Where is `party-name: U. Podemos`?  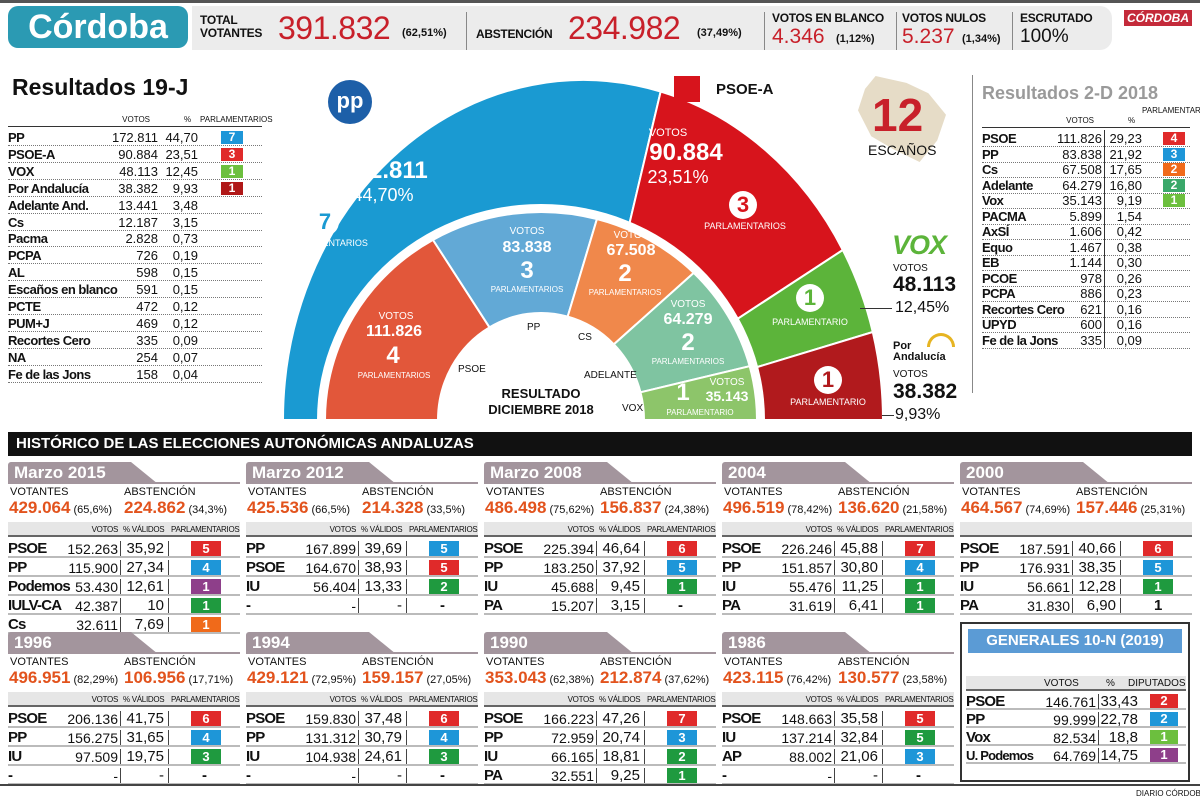
party-name: U. Podemos is located at coordinates (1000, 755).